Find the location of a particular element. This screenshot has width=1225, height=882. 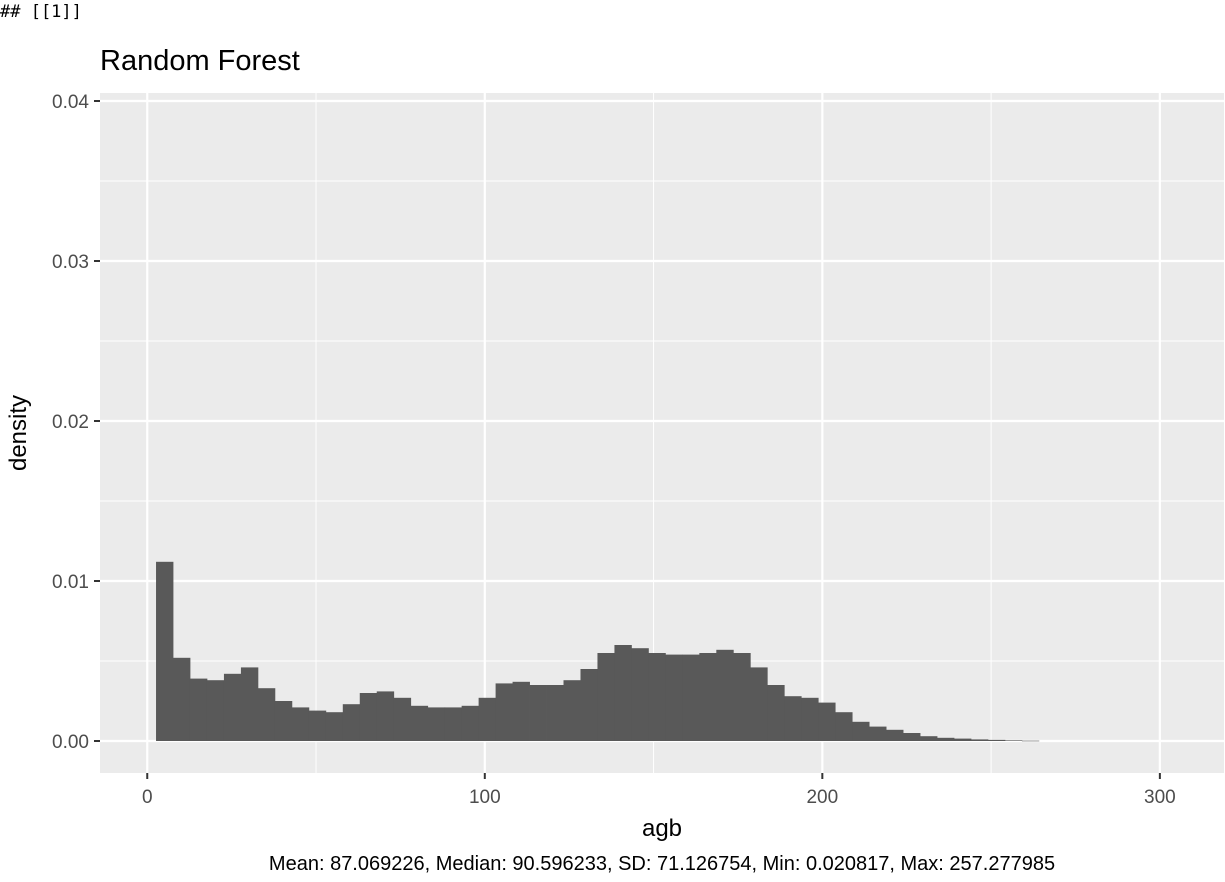

y-tick-label: 0.04 is located at coordinates (70, 102).